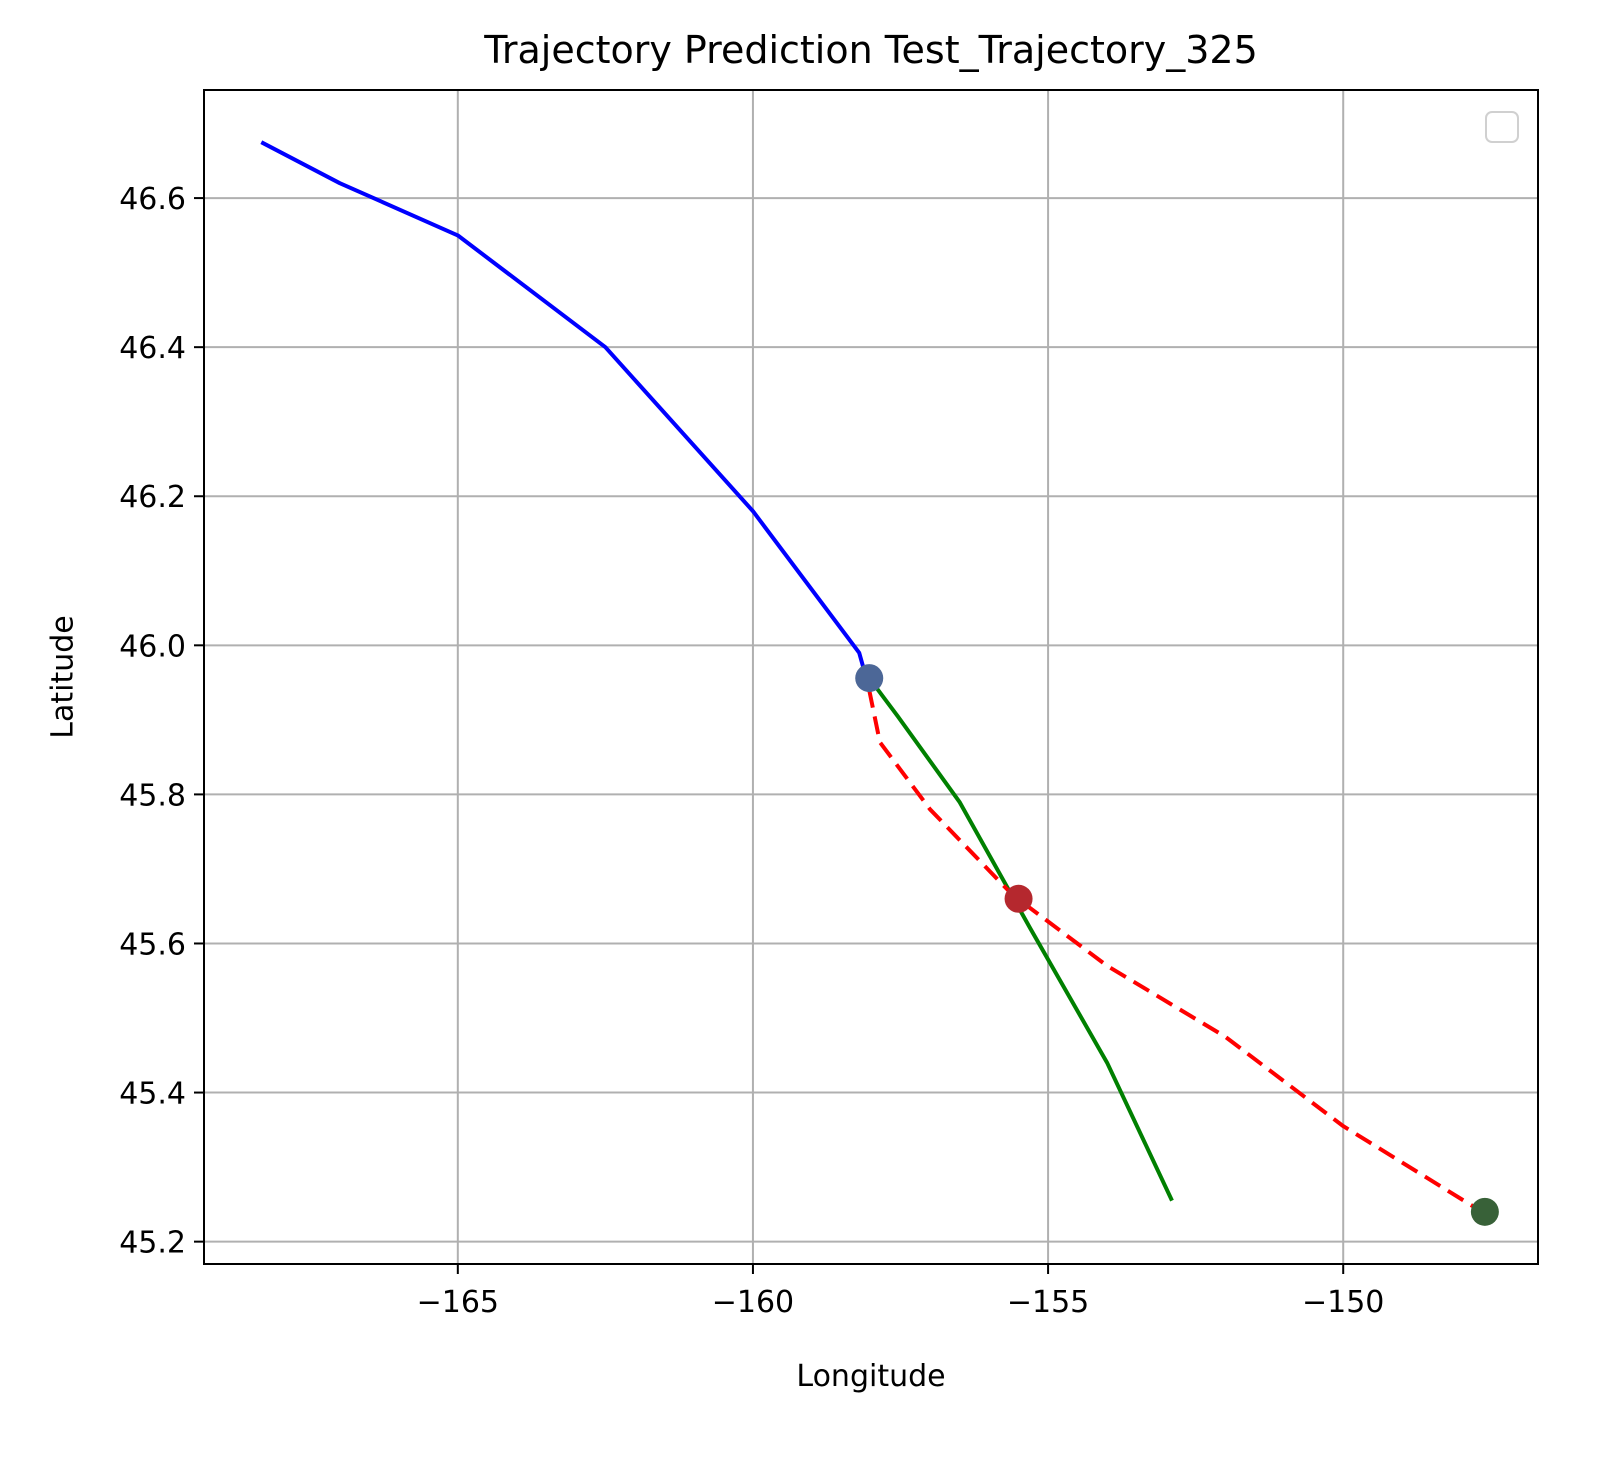 This screenshot has width=1620, height=1466. What do you see at coordinates (1502, 127) in the screenshot?
I see `legend-box` at bounding box center [1502, 127].